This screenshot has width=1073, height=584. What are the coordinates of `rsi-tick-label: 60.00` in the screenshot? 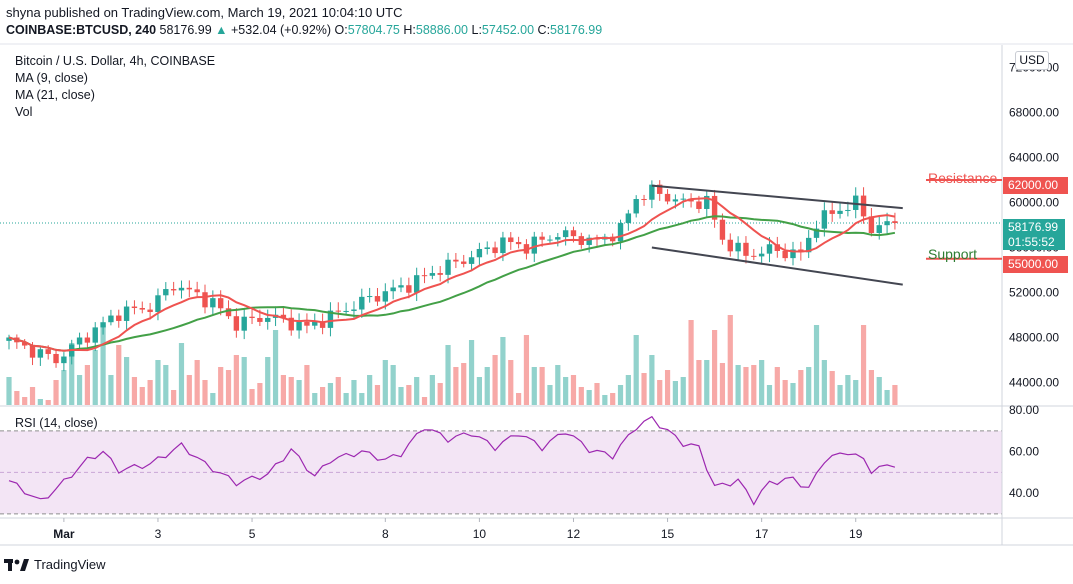 It's located at (1024, 452).